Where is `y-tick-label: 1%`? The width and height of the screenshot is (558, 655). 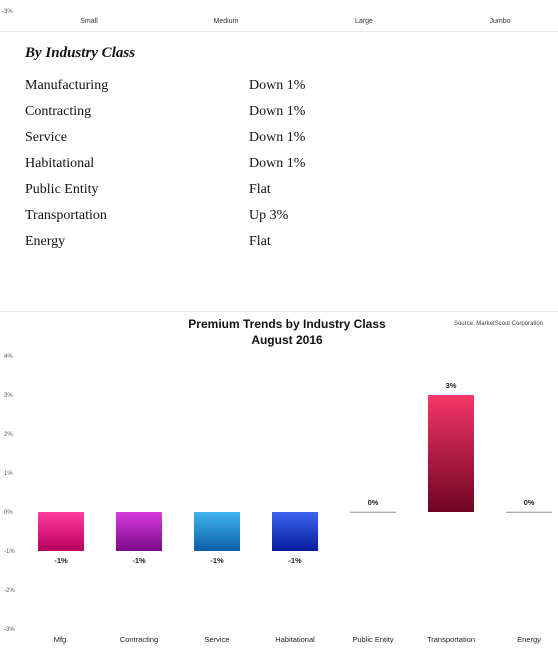
y-tick-label: 1% is located at coordinates (8, 474).